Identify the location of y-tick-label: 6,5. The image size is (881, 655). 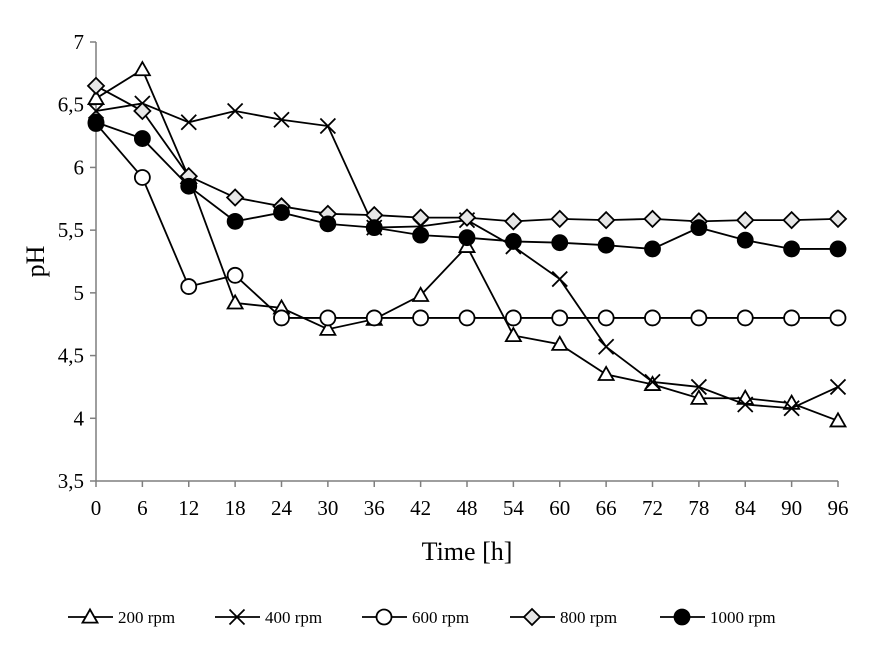
(71, 105).